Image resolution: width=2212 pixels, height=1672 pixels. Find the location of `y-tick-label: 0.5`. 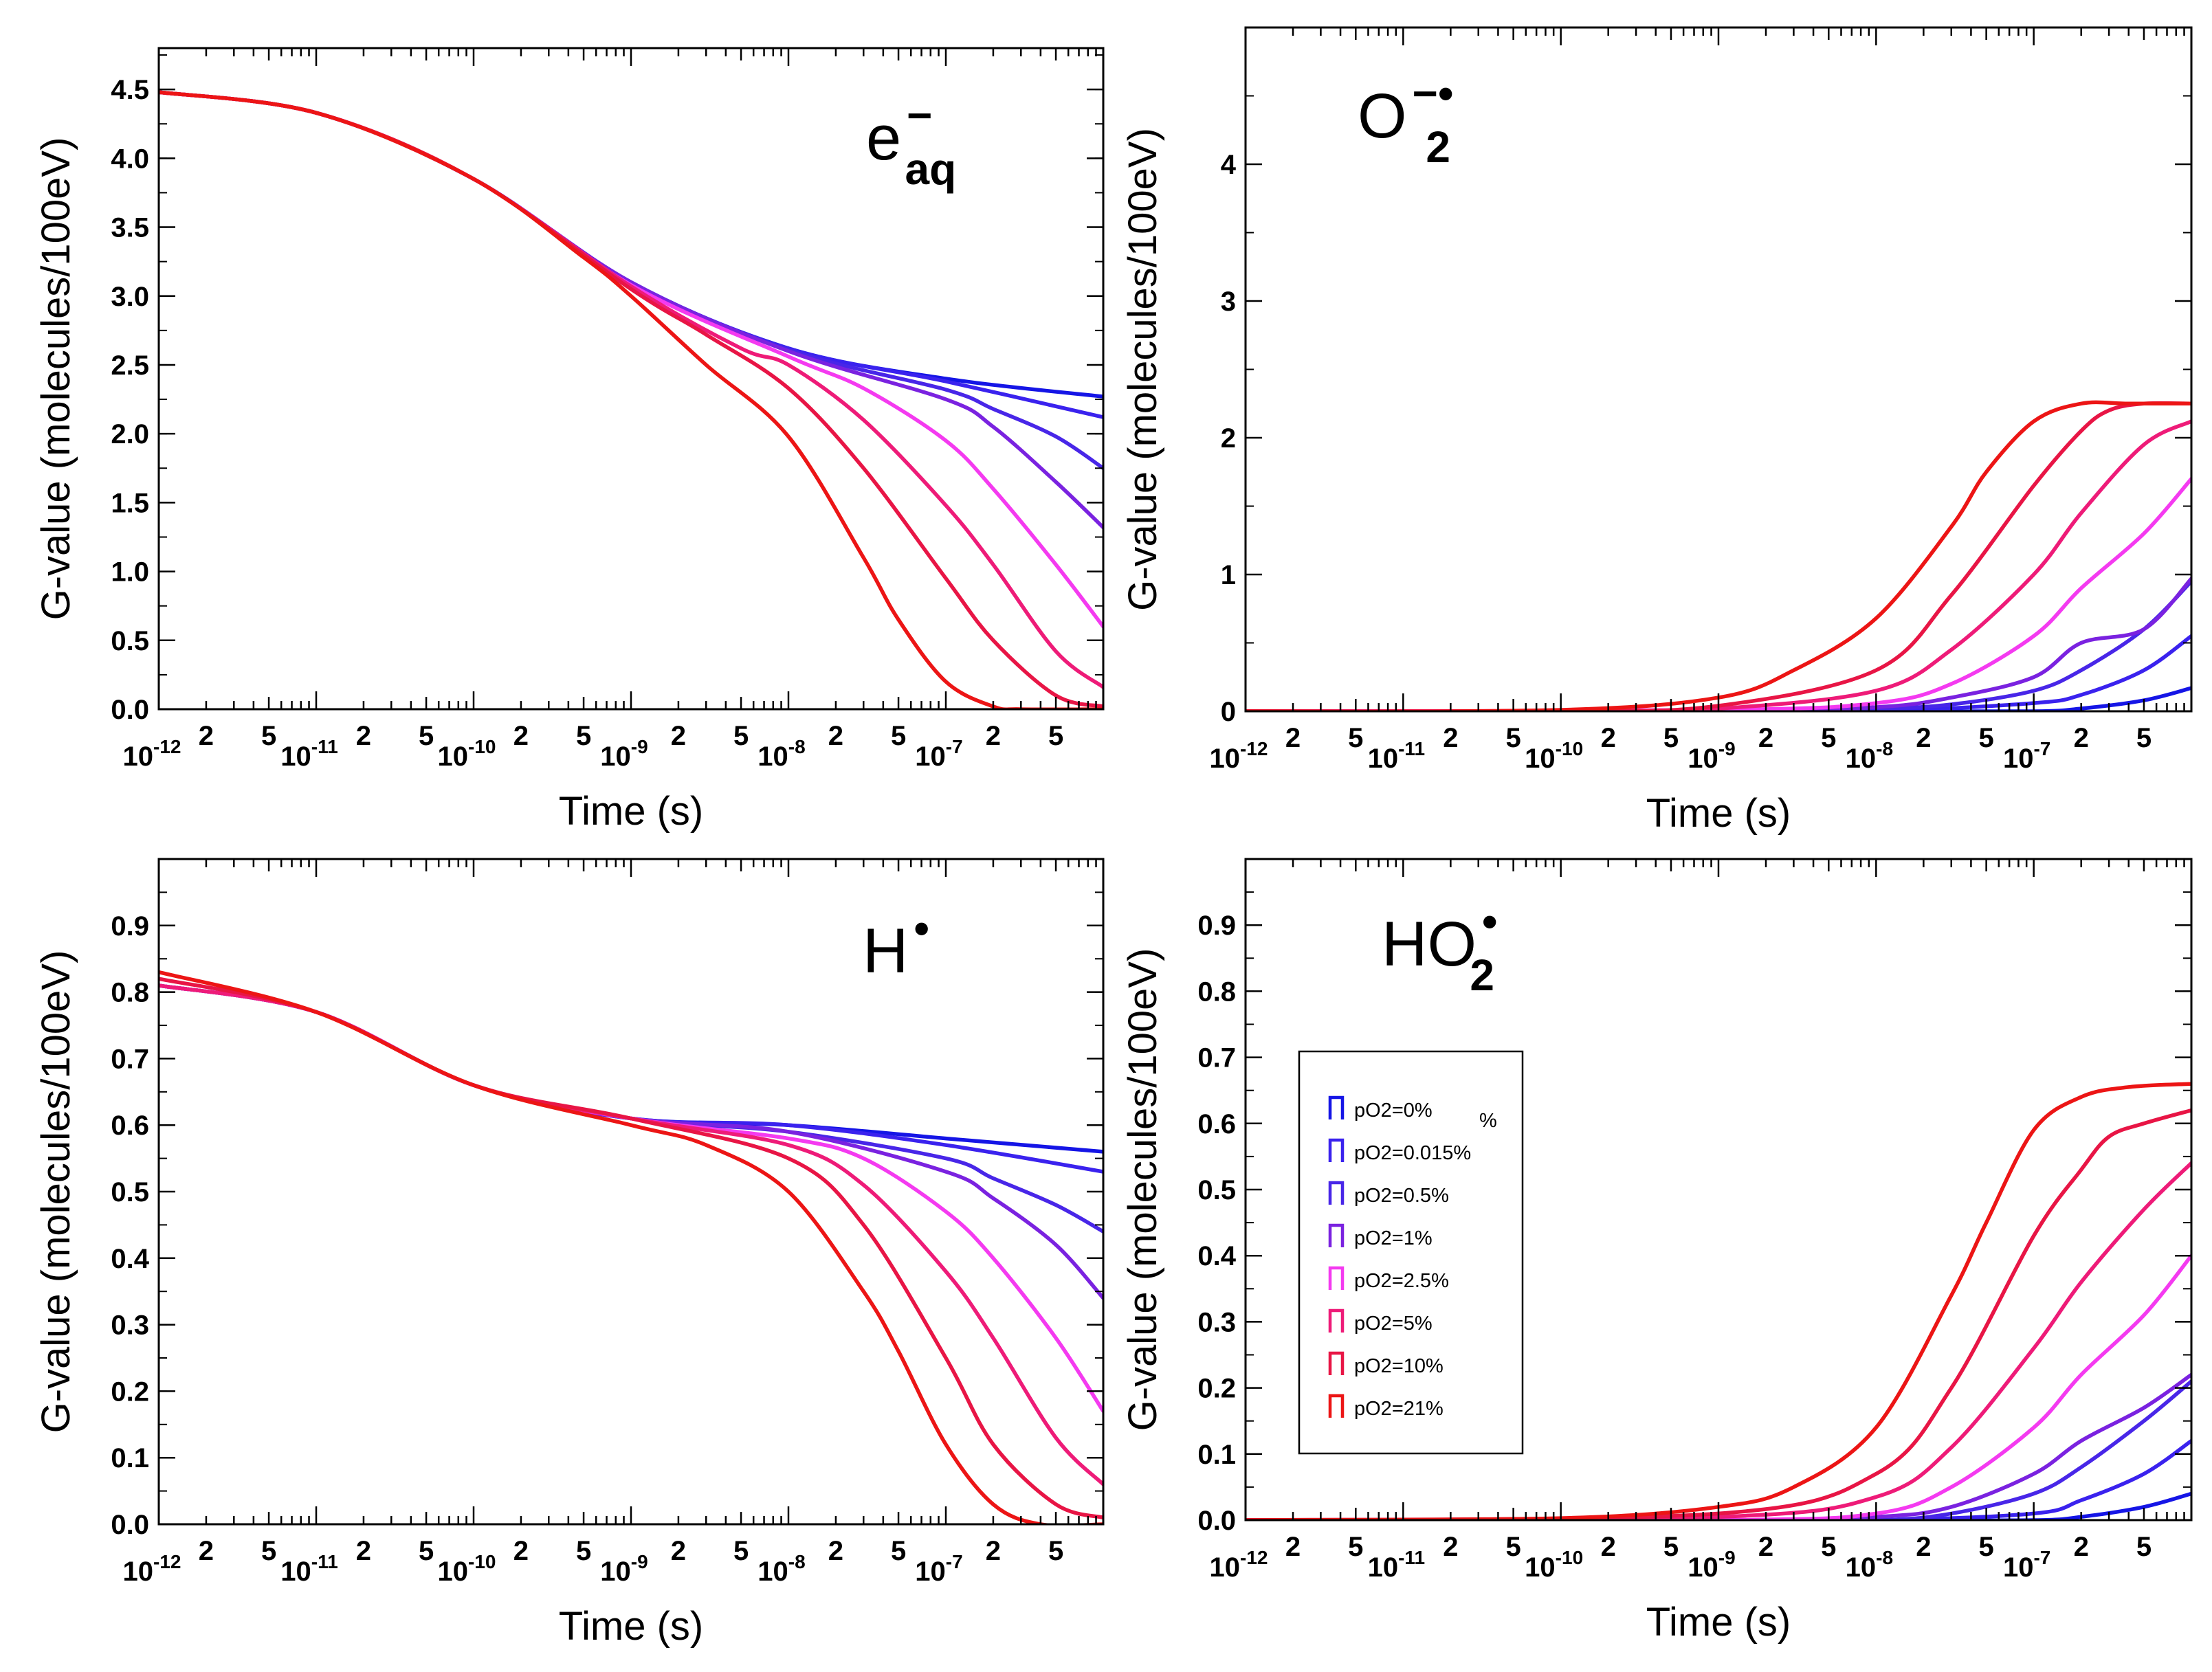

y-tick-label: 0.5 is located at coordinates (130, 1192).